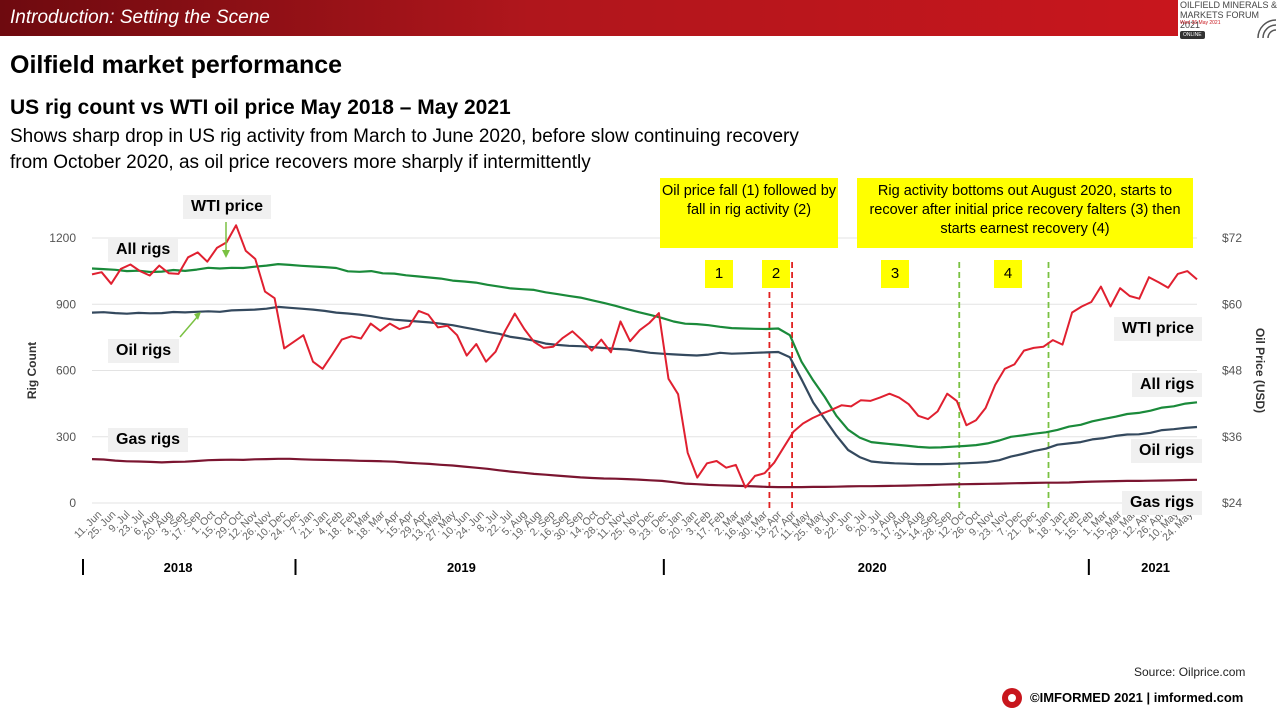 This screenshot has height=720, width=1280. What do you see at coordinates (140, 17) in the screenshot?
I see `section-title: Introduction: Setting the Scene` at bounding box center [140, 17].